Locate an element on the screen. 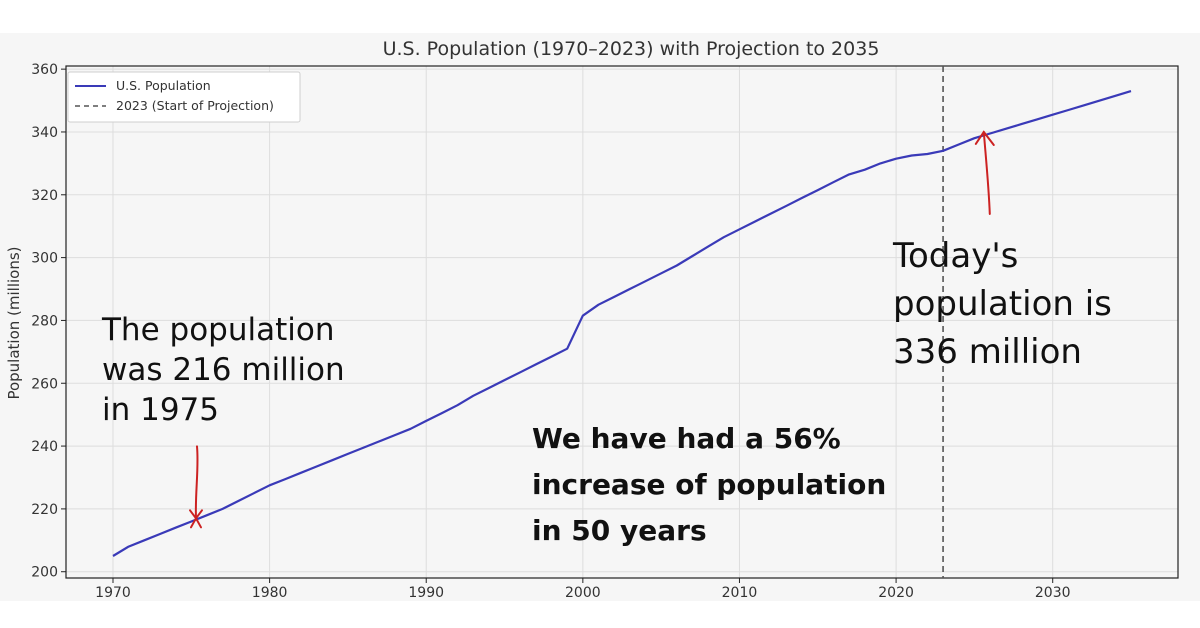 The image size is (1200, 628). annotation-1975-line-2: was 216 million is located at coordinates (223, 370).